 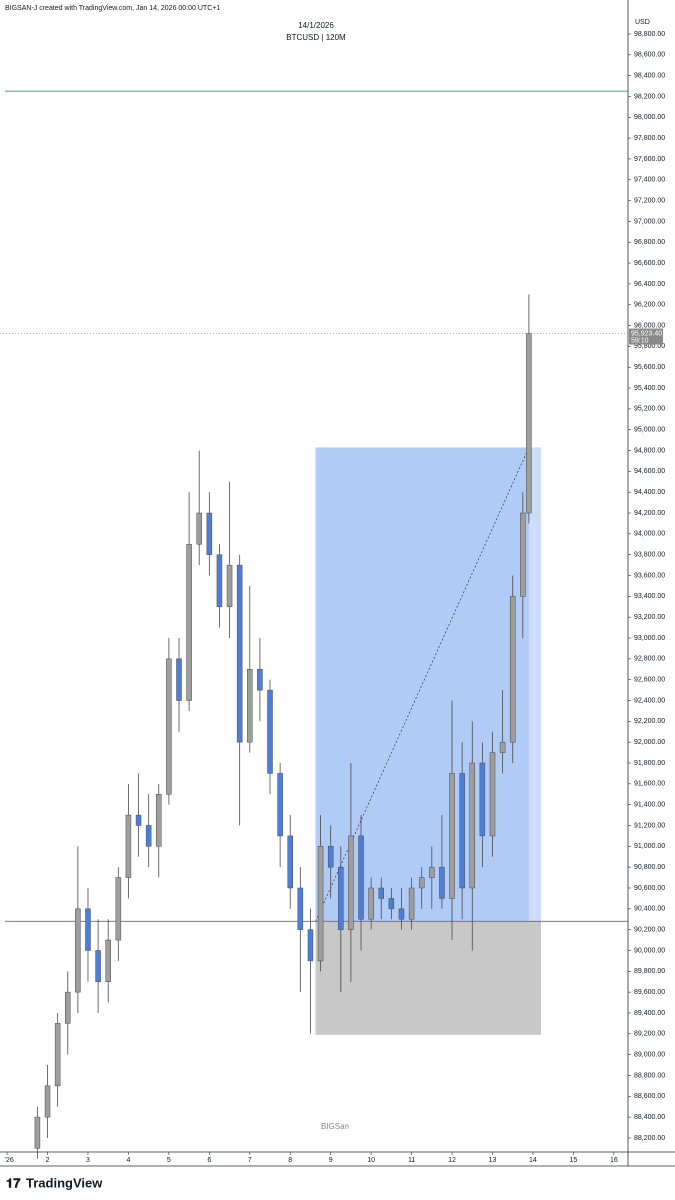 I want to click on logo-icon: 𝟏𝟕, so click(x=13, y=1182).